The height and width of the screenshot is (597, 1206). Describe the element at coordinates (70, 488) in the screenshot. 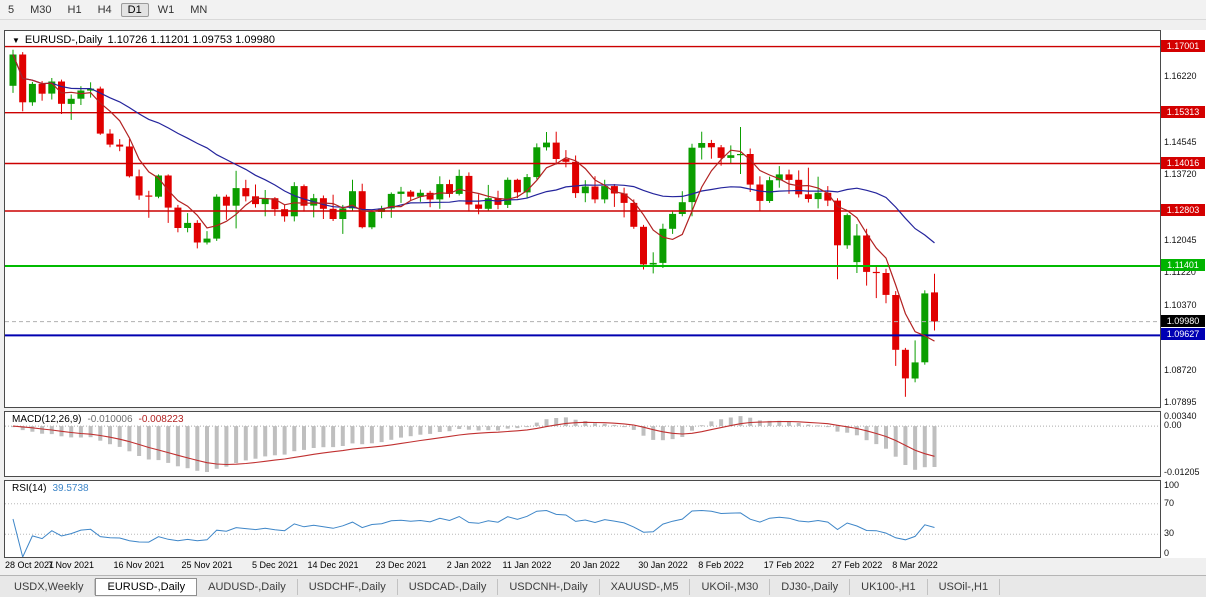

I see `rsi-value: 39.5738` at that location.